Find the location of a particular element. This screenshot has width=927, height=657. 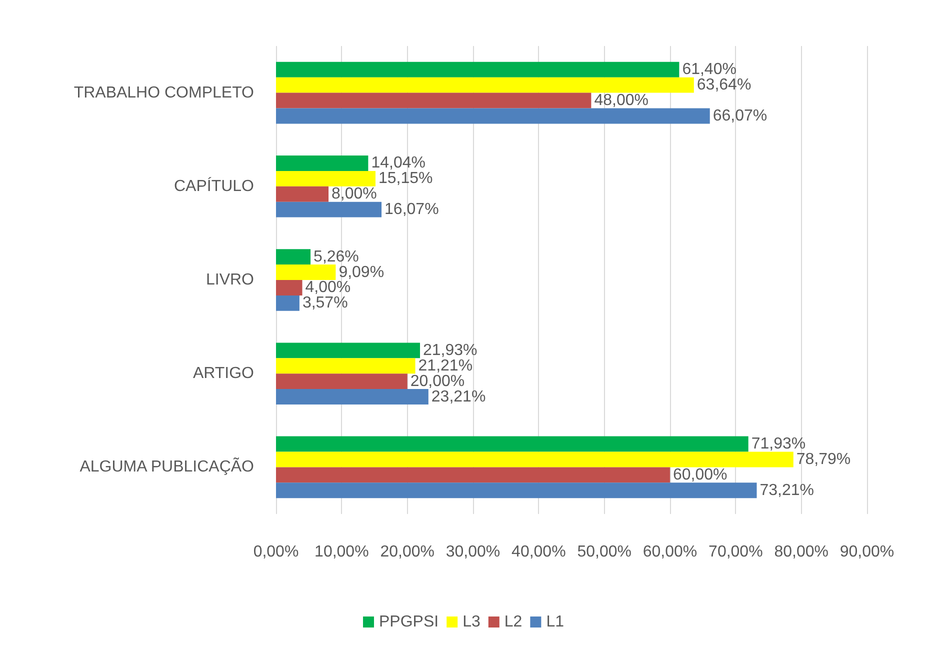

data-label: 15,15% is located at coordinates (405, 179).